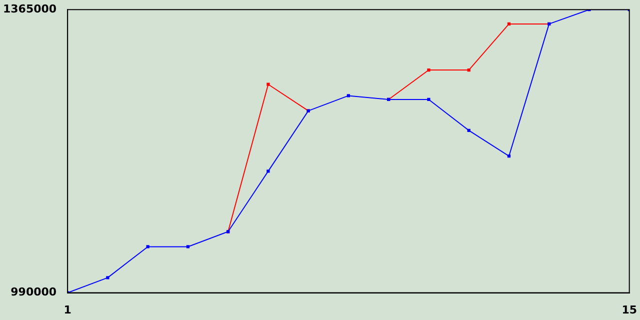  Describe the element at coordinates (629, 309) in the screenshot. I see `x-tick-label: 15` at that location.